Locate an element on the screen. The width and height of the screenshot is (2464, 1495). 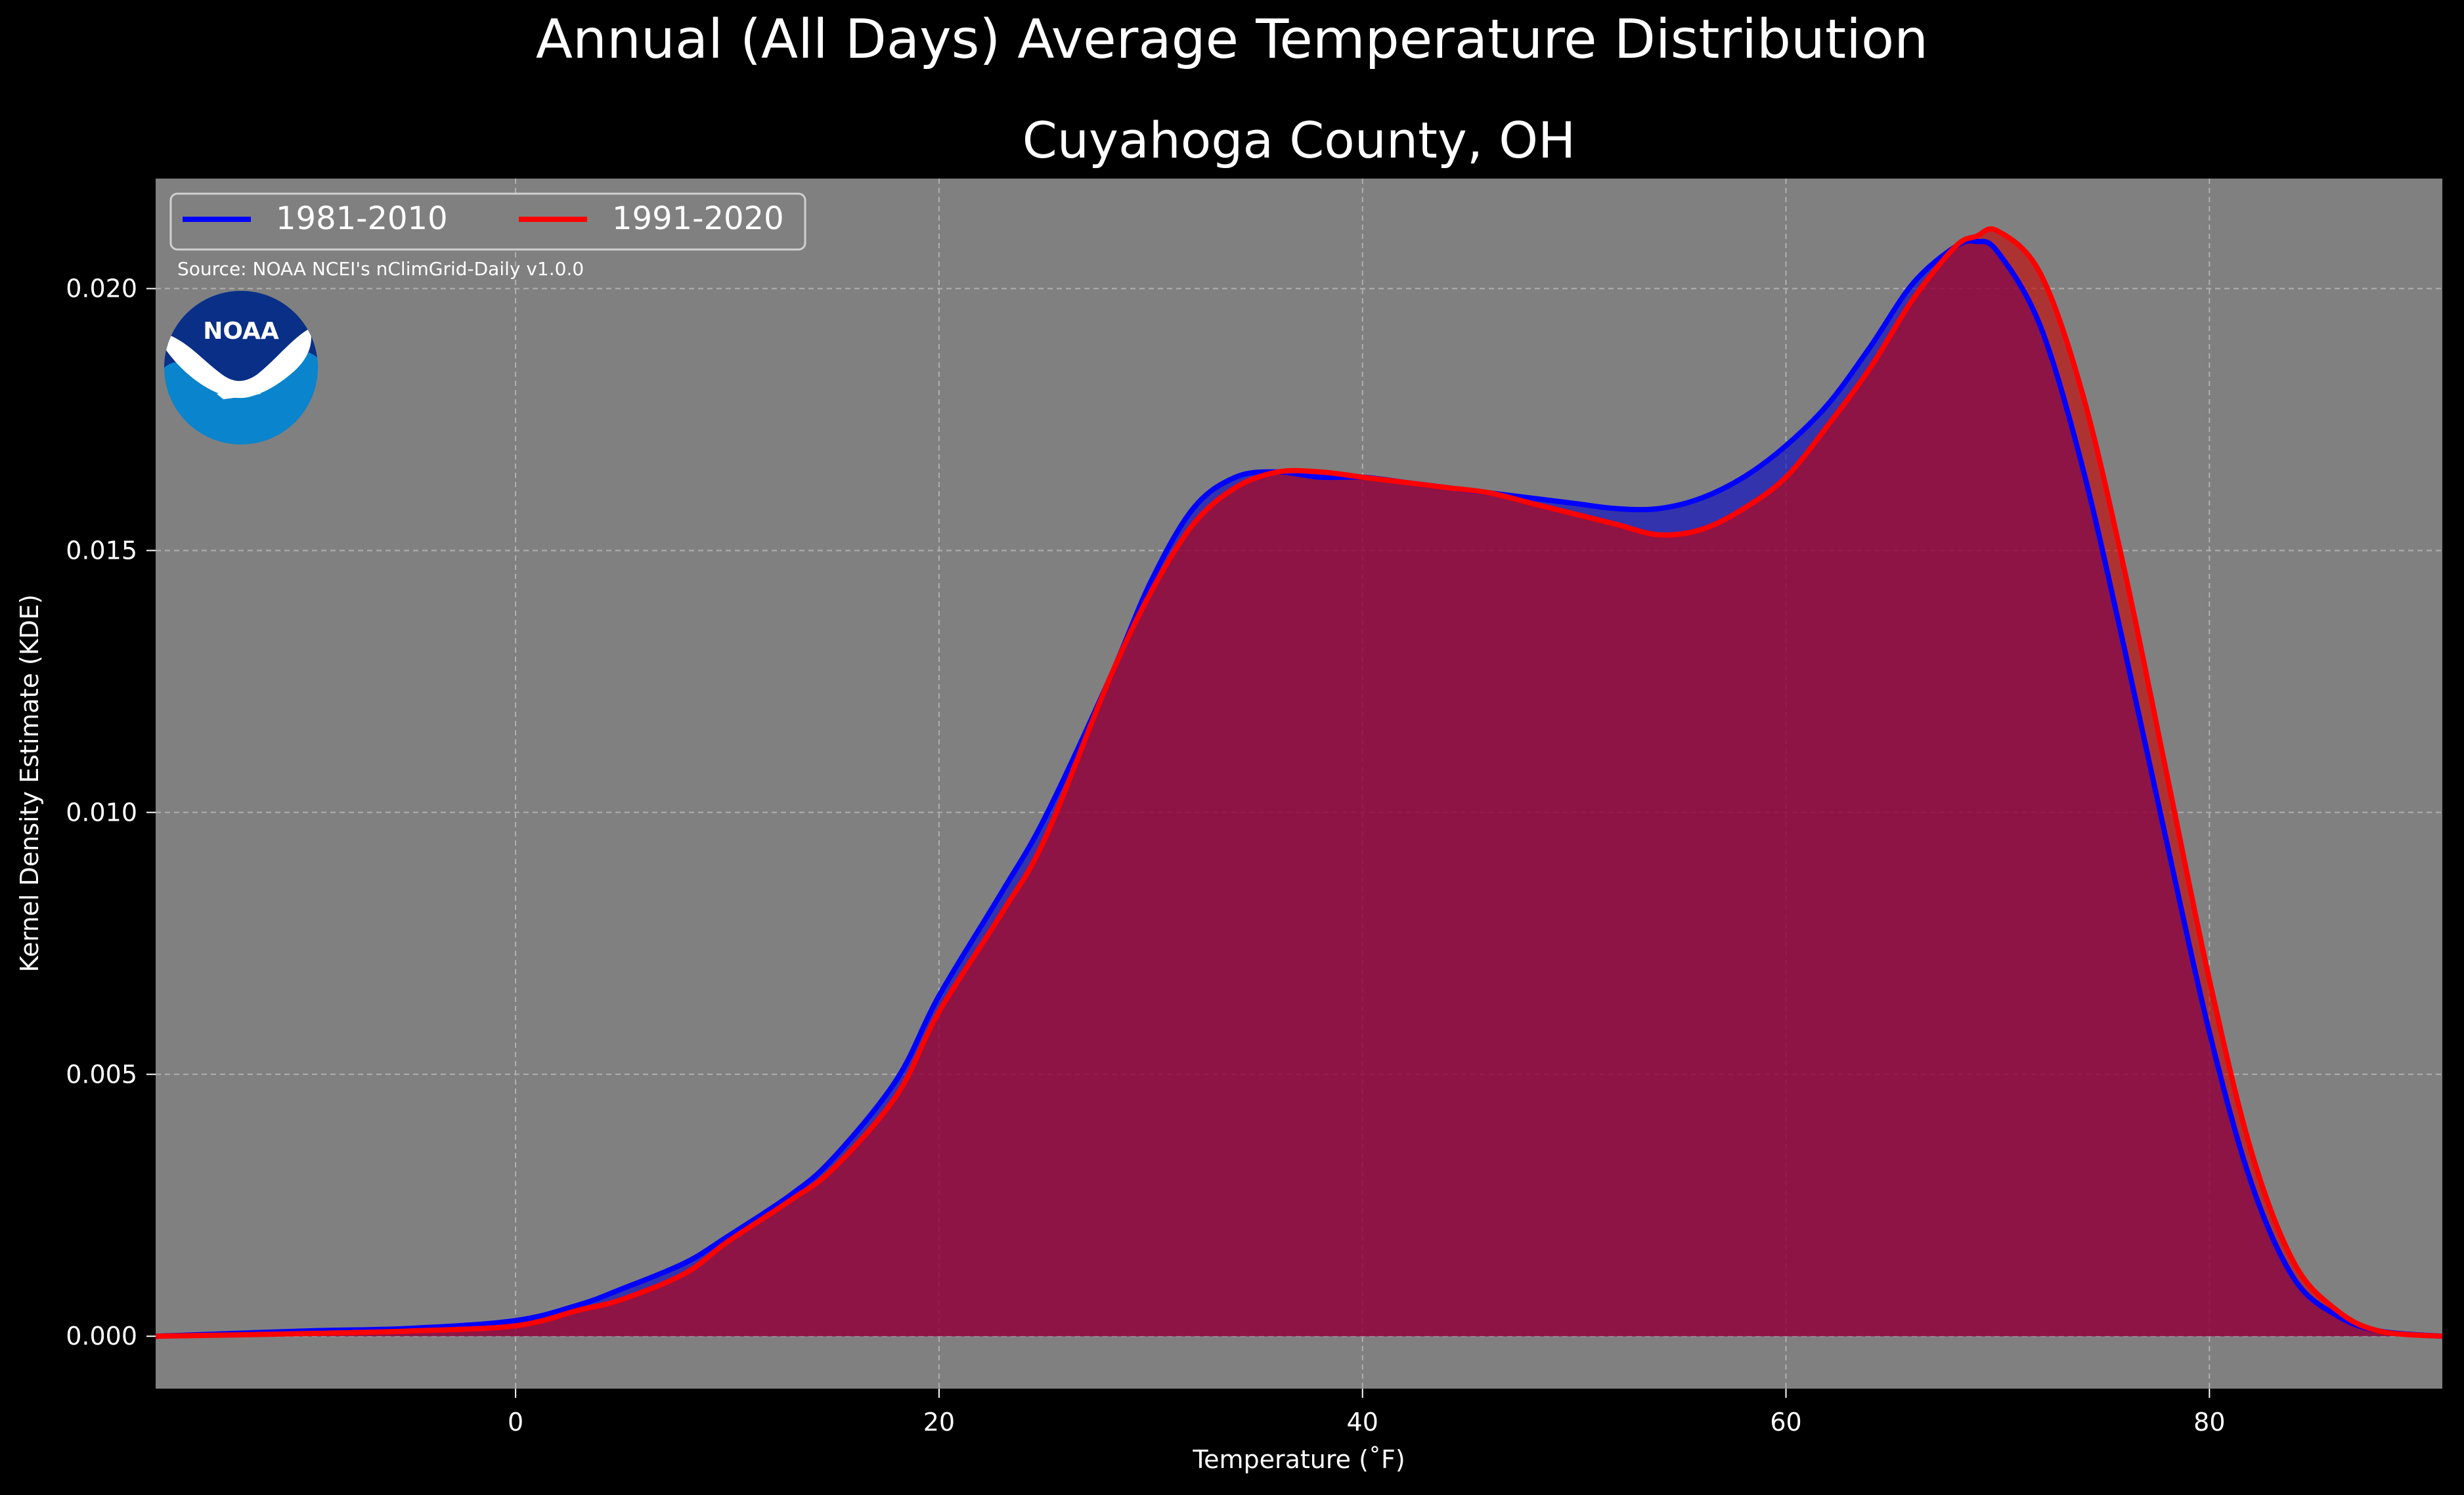
legend-label-1981-2010: 1981-2010 is located at coordinates (362, 218).